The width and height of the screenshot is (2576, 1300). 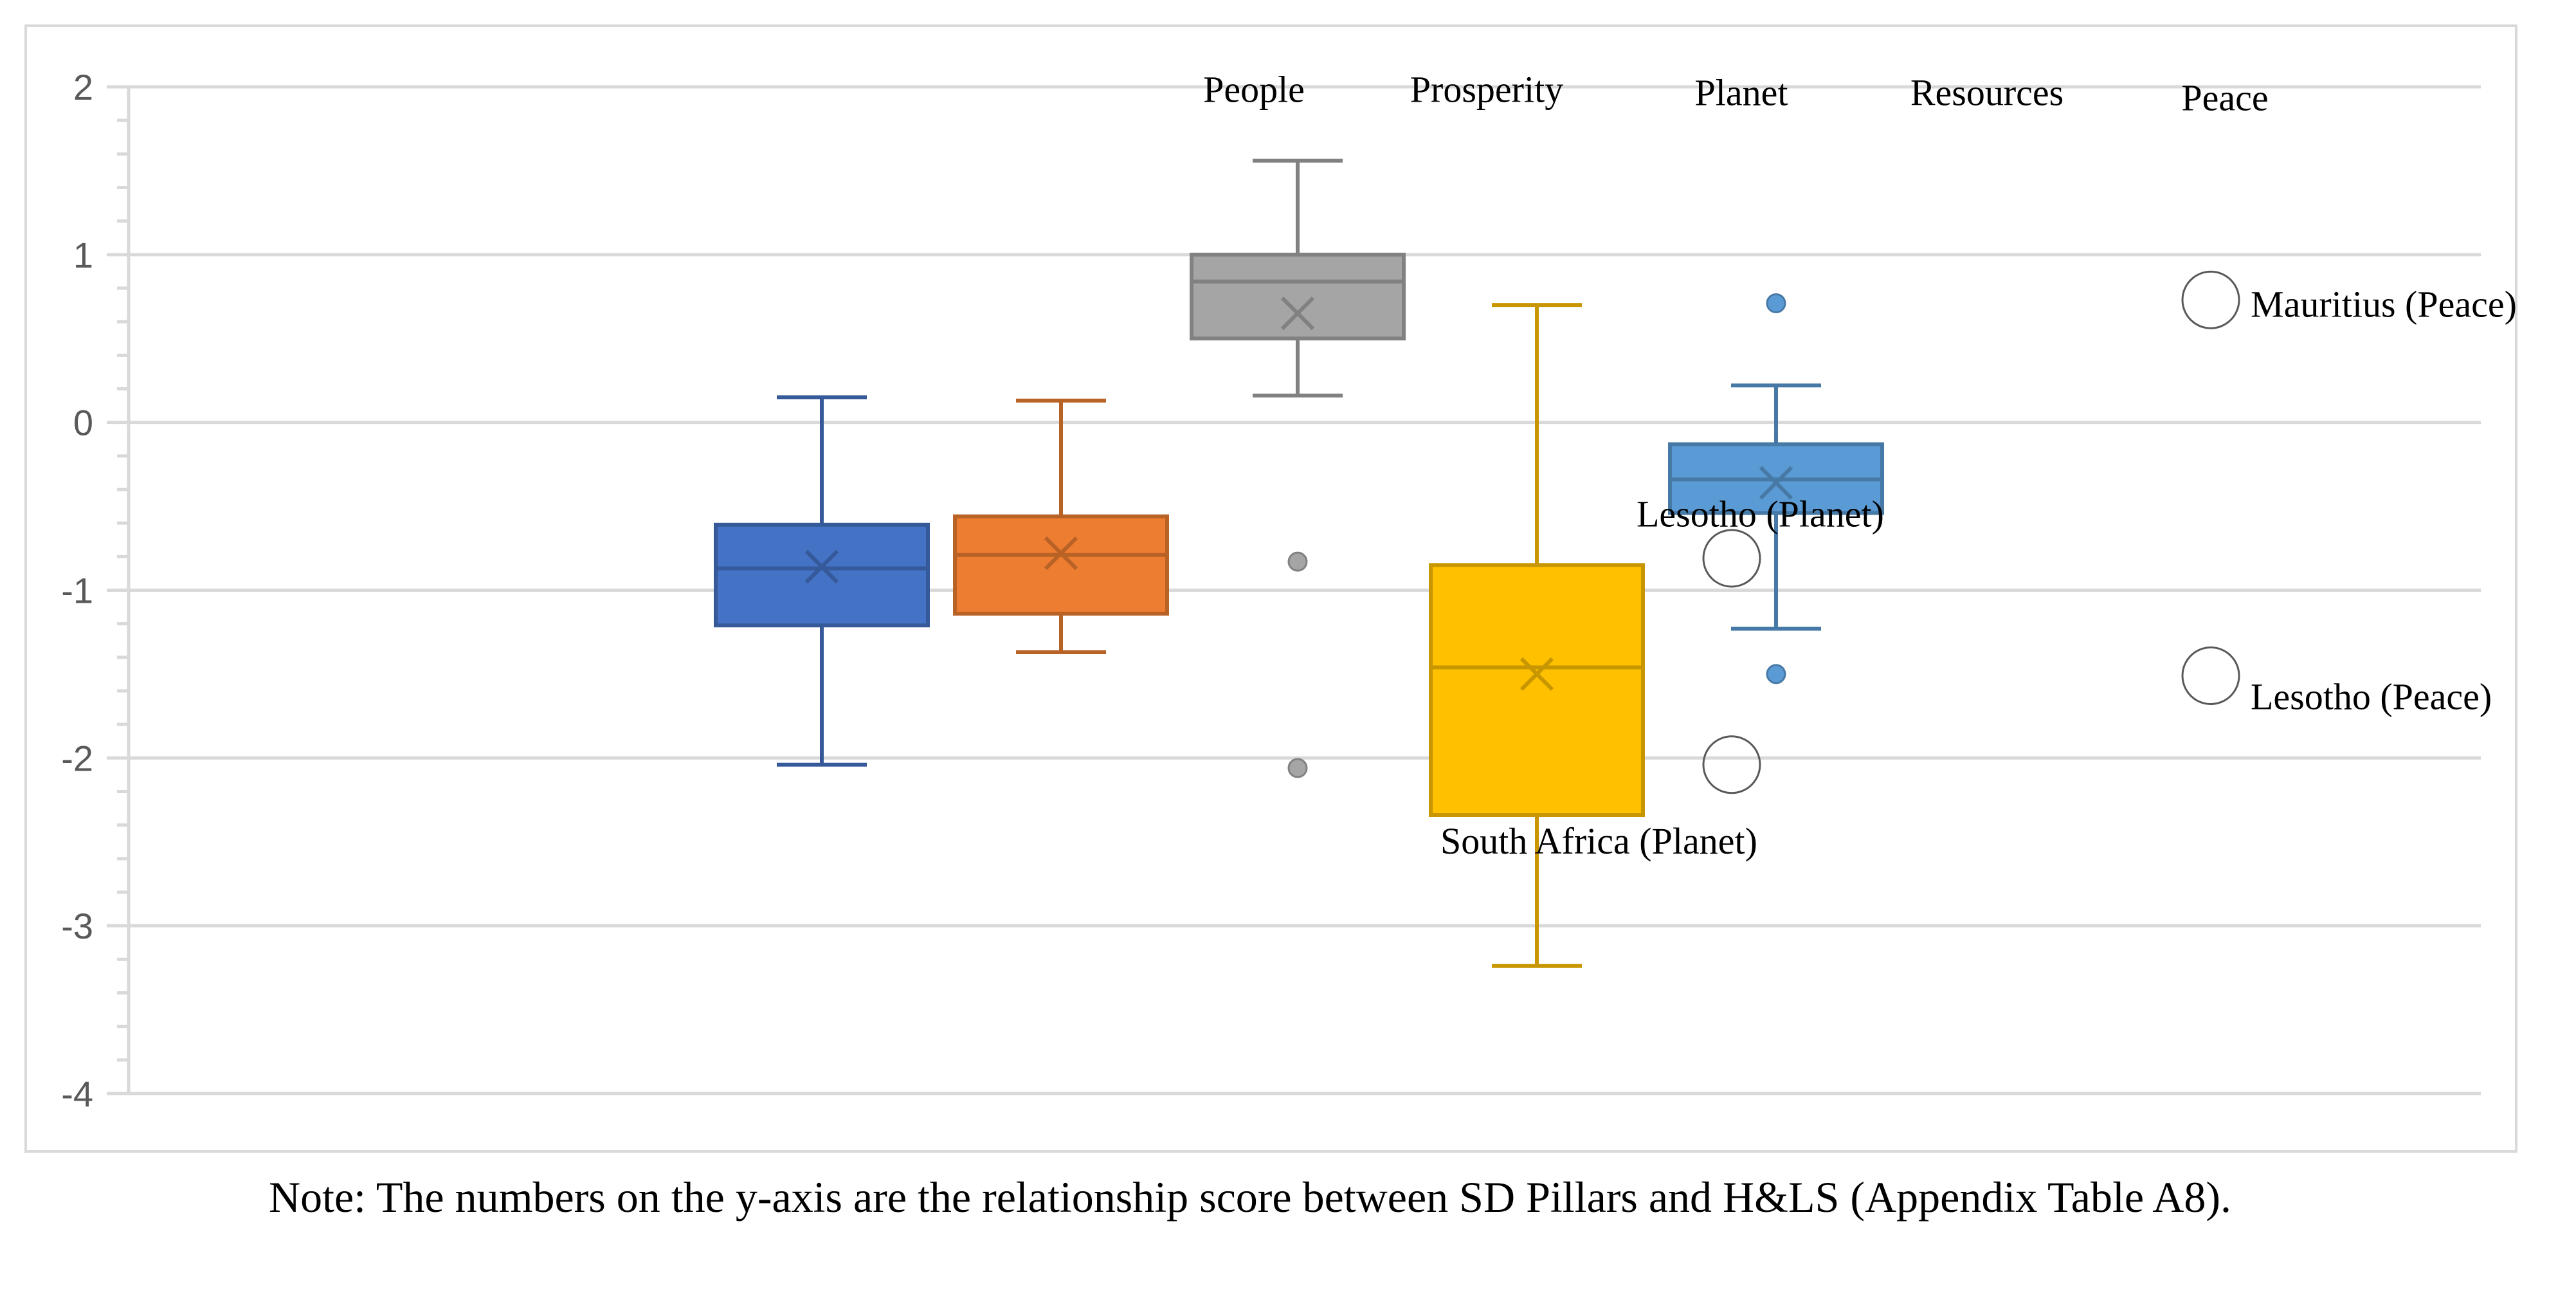 What do you see at coordinates (1598, 841) in the screenshot?
I see `annotation-label: South Africa (Planet)` at bounding box center [1598, 841].